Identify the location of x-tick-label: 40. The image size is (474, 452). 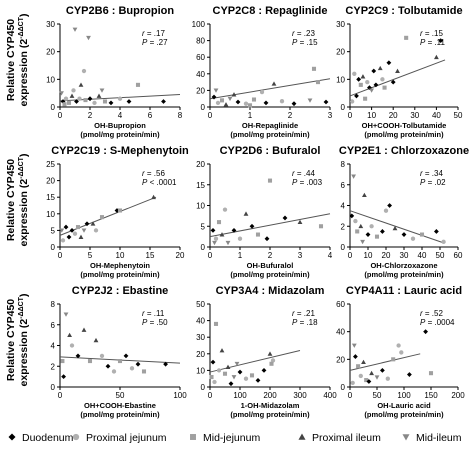
(436, 115).